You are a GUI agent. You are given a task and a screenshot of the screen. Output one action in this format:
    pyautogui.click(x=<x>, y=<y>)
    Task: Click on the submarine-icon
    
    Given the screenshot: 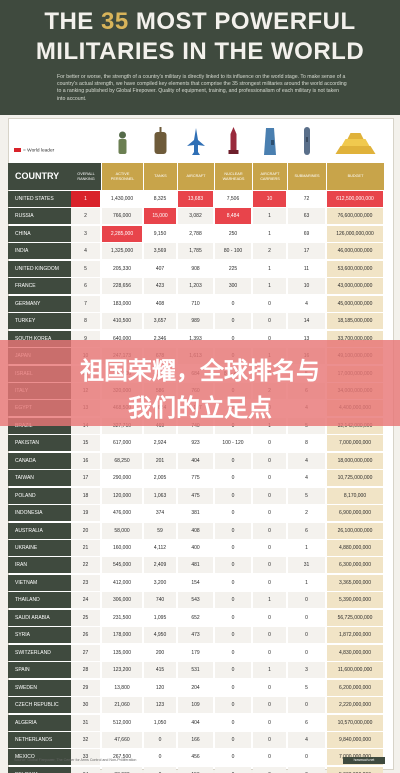 What is the action you would take?
    pyautogui.click(x=307, y=141)
    